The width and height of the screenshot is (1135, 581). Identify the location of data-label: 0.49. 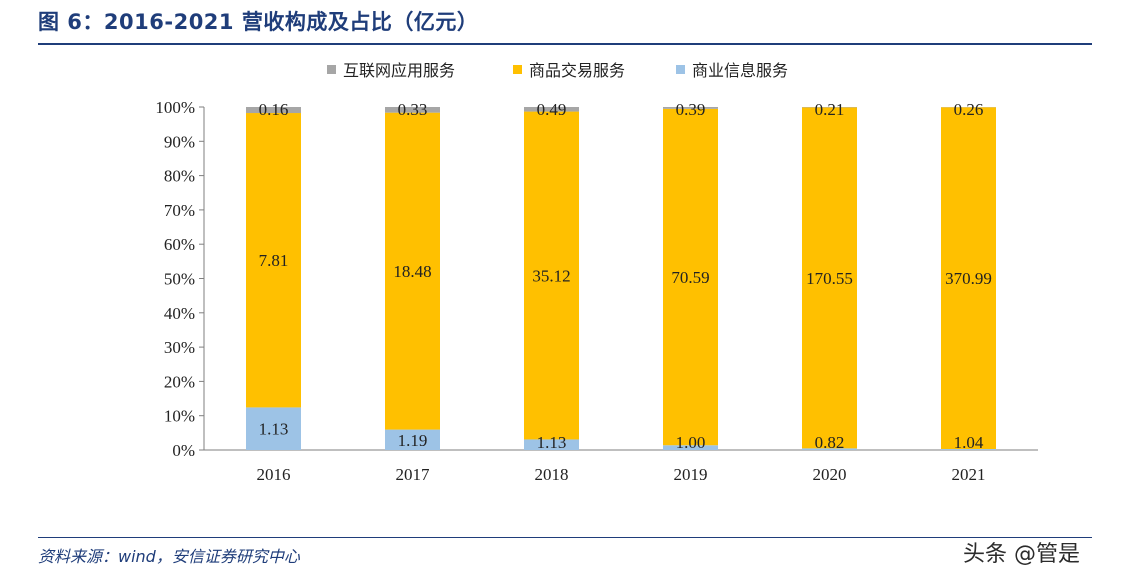
(552, 109).